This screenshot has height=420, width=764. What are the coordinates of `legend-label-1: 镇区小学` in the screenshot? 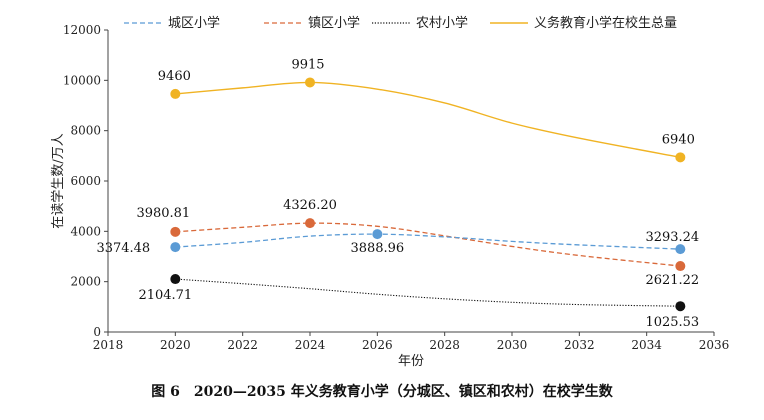 It's located at (334, 23).